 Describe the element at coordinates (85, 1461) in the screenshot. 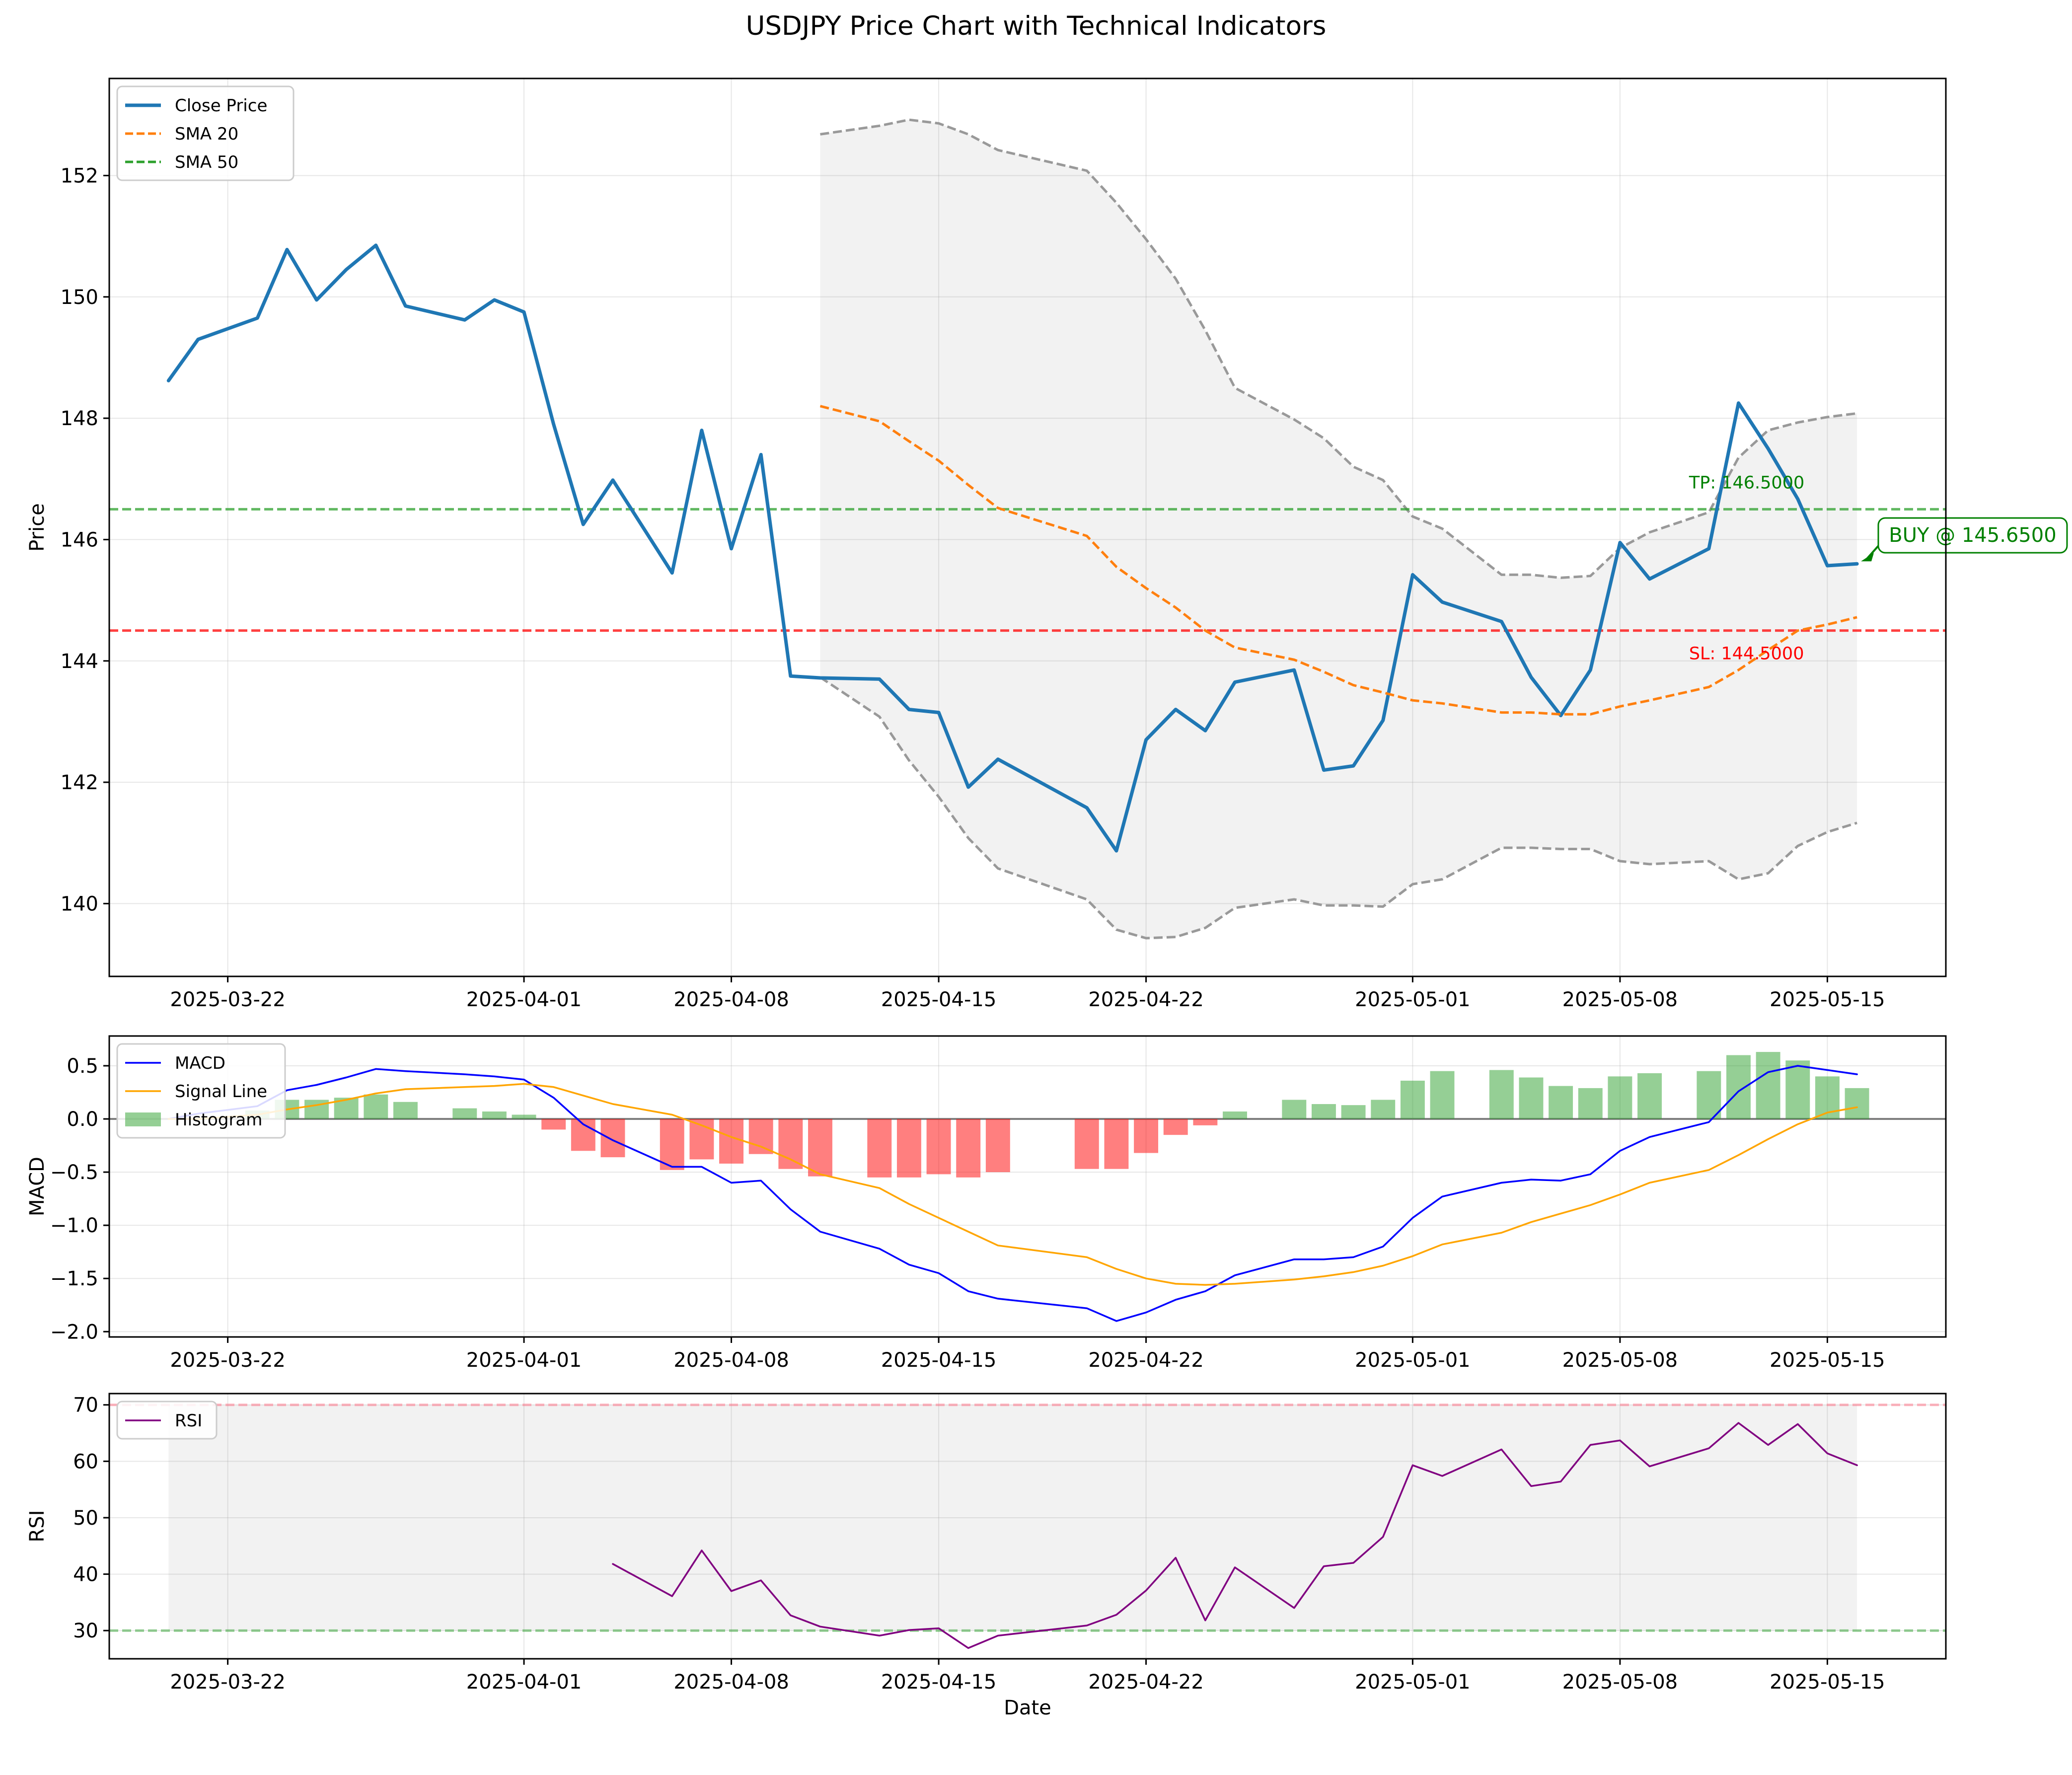

I see `y-tick-label: 60` at that location.